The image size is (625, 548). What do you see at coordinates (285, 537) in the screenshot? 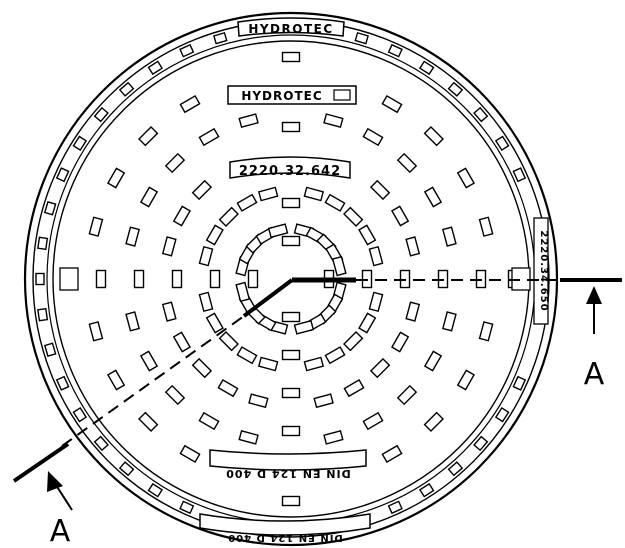
I see `rim-norm-text: DIN EN 124 D 400` at bounding box center [285, 537].